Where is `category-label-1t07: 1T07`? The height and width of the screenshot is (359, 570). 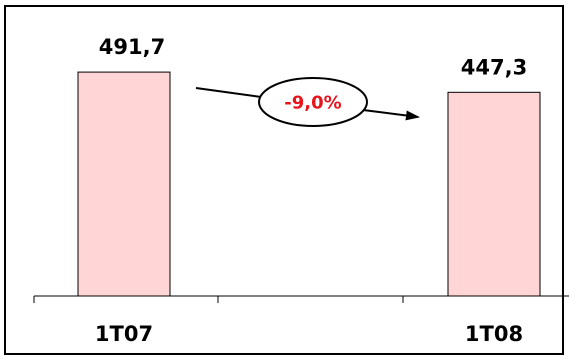
category-label-1t07: 1T07 is located at coordinates (124, 334).